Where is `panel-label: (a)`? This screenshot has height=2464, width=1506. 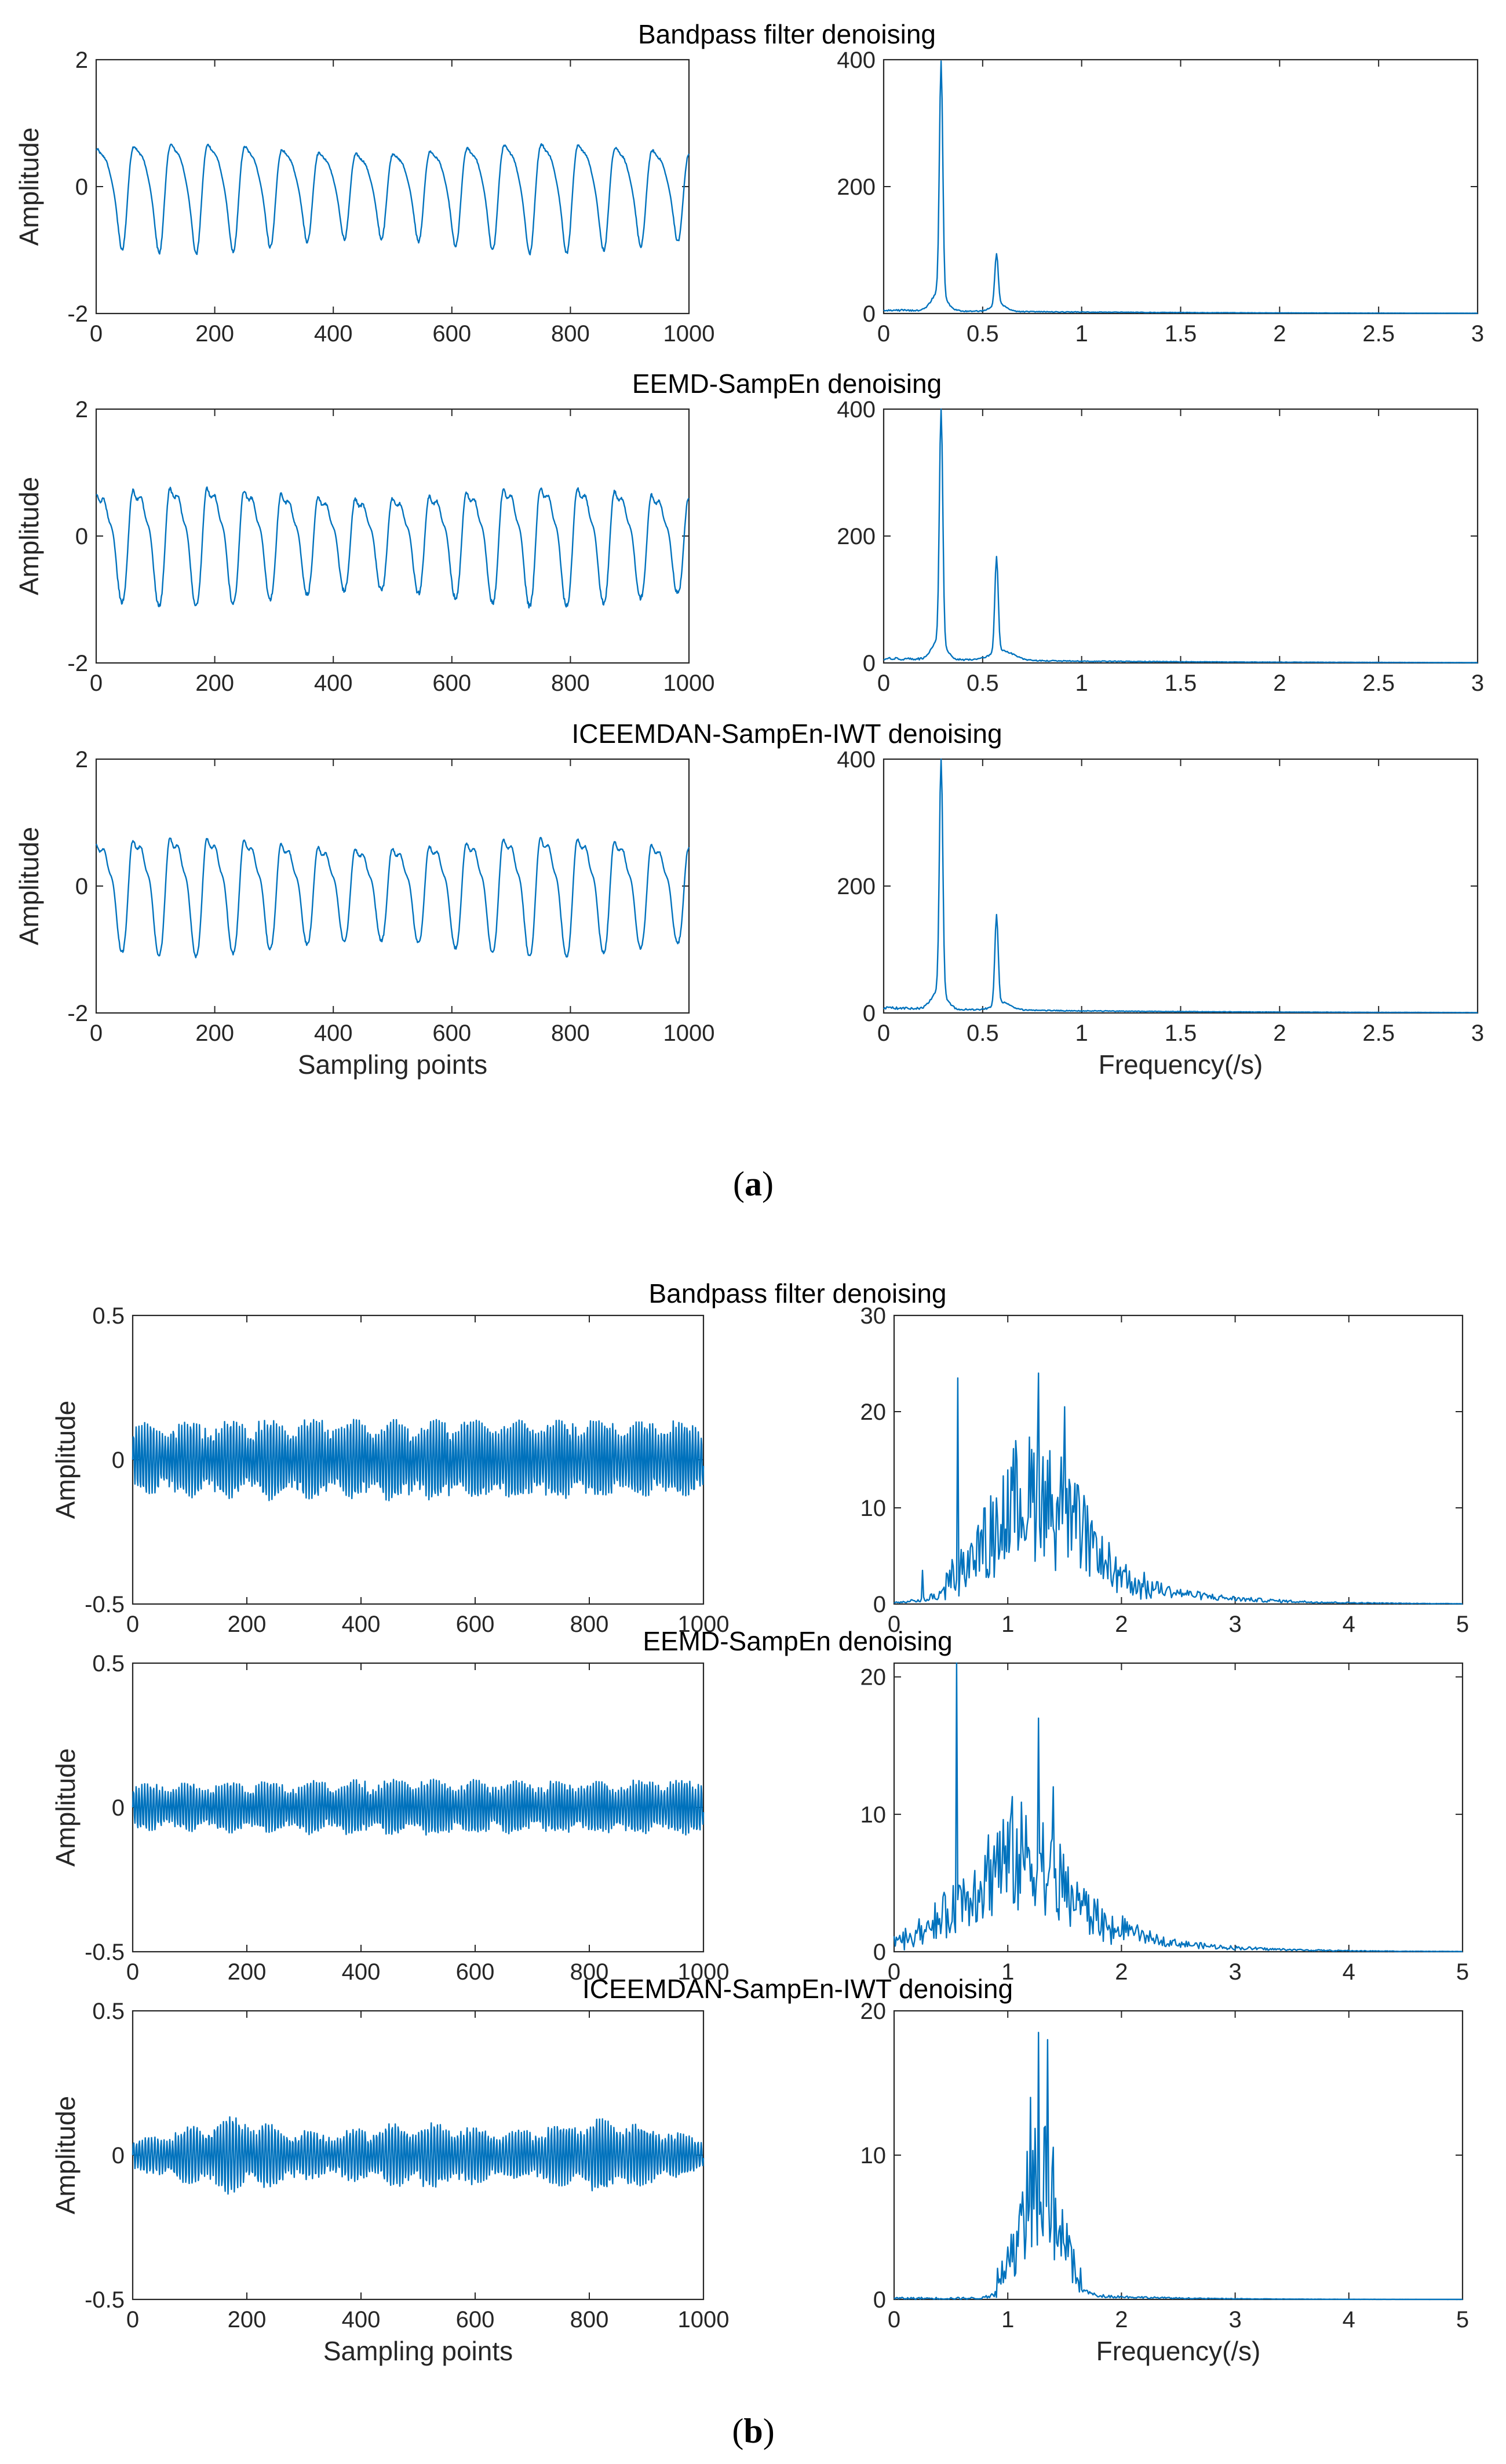
panel-label: (a) is located at coordinates (753, 1184).